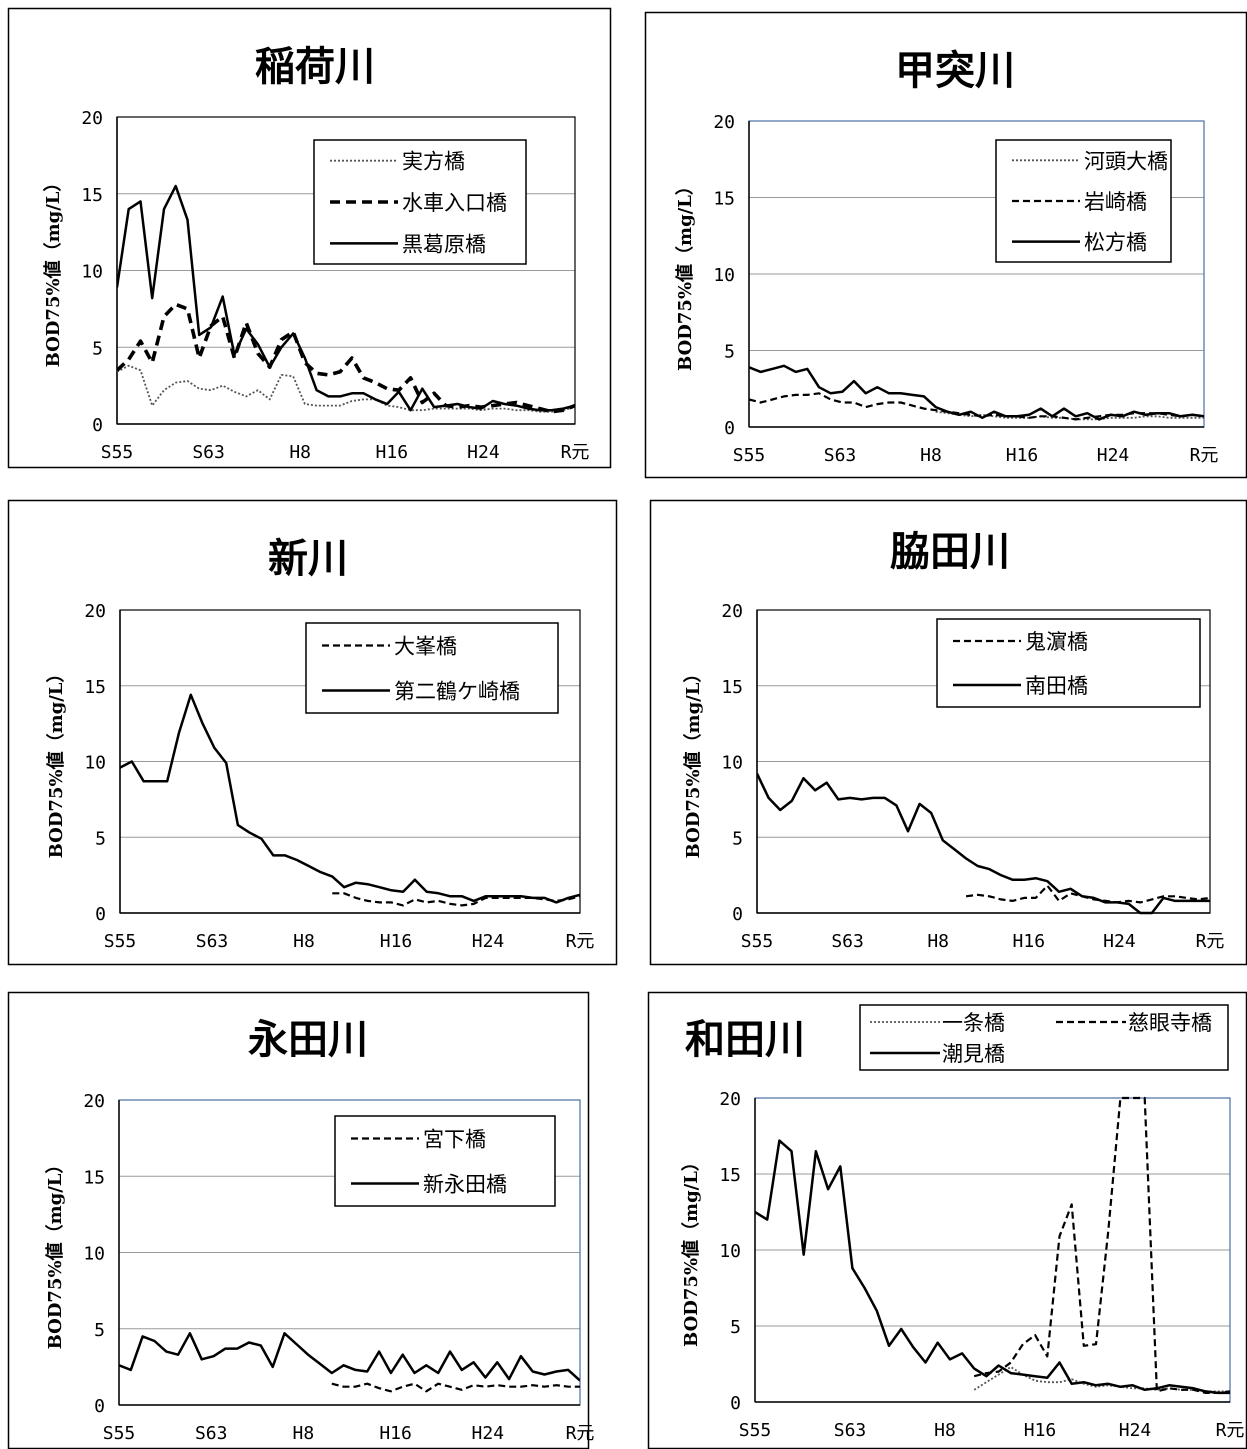 Image resolution: width=1247 pixels, height=1449 pixels. What do you see at coordinates (315, 66) in the screenshot?
I see `chart-title: 稲荷川` at bounding box center [315, 66].